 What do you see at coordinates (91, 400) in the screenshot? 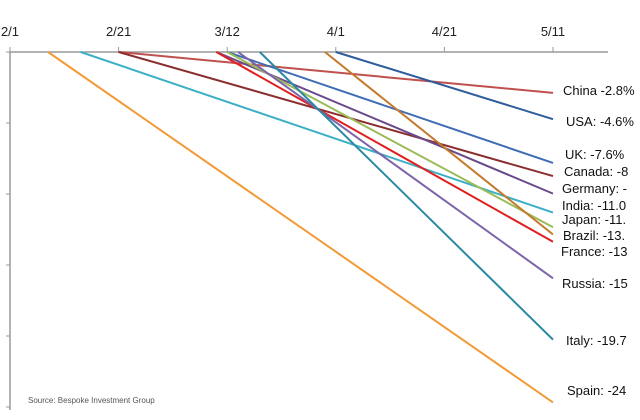
I see `source-note: Source: Bespoke Investment Group` at bounding box center [91, 400].